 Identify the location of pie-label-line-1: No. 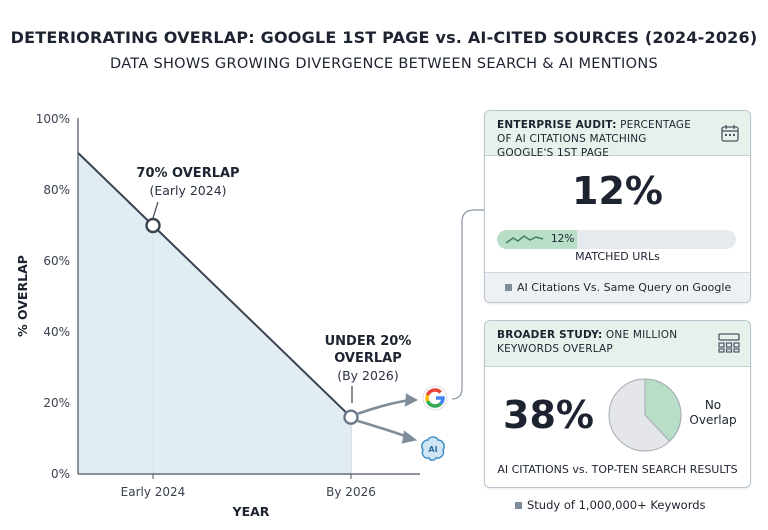
(713, 405).